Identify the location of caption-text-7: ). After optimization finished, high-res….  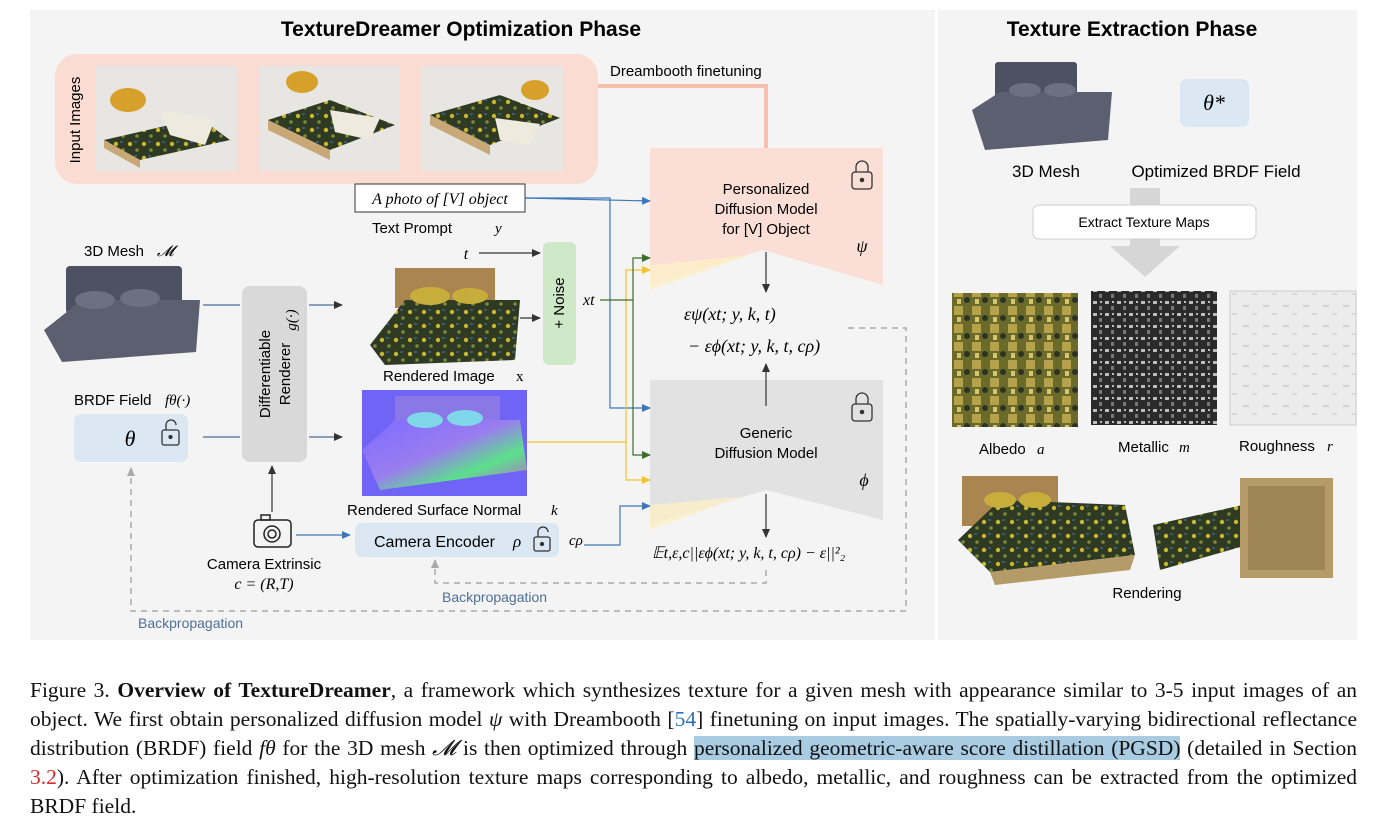
(693, 791).